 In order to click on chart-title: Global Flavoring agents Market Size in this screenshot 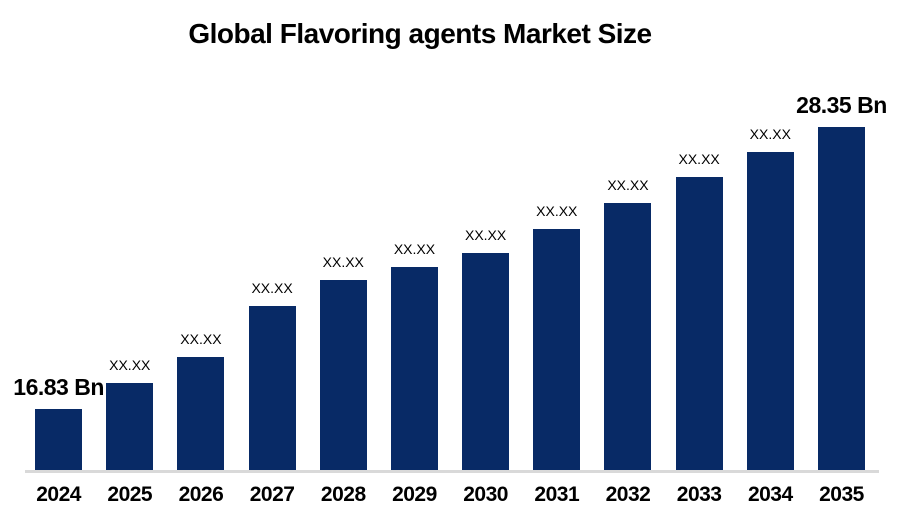, I will do `click(420, 33)`.